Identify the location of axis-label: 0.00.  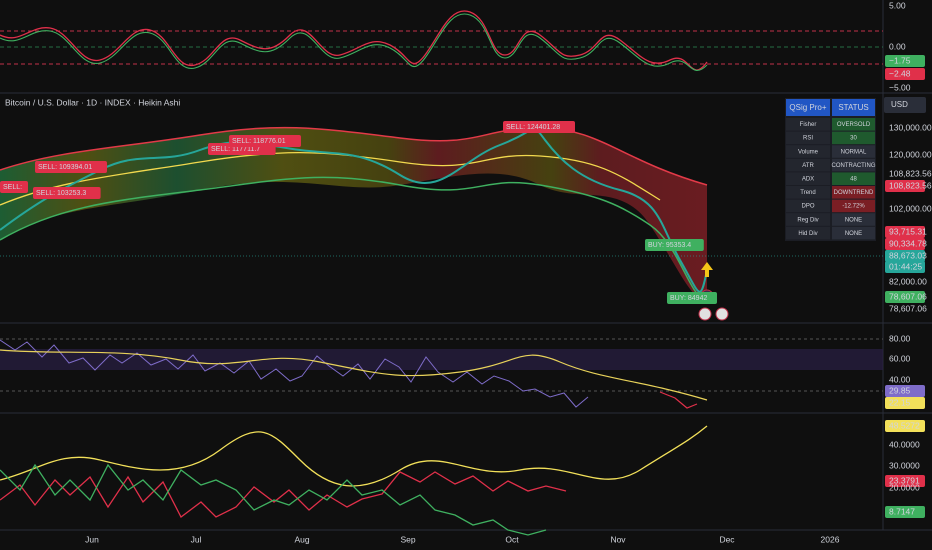
(897, 46).